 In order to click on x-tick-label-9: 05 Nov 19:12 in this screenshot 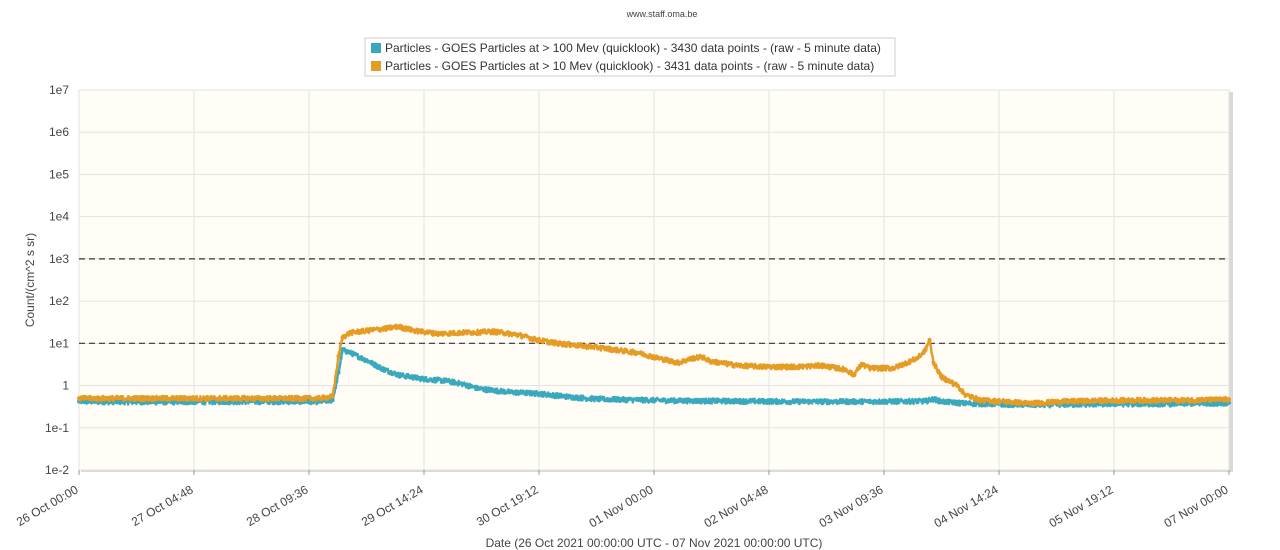, I will do `click(1081, 506)`.